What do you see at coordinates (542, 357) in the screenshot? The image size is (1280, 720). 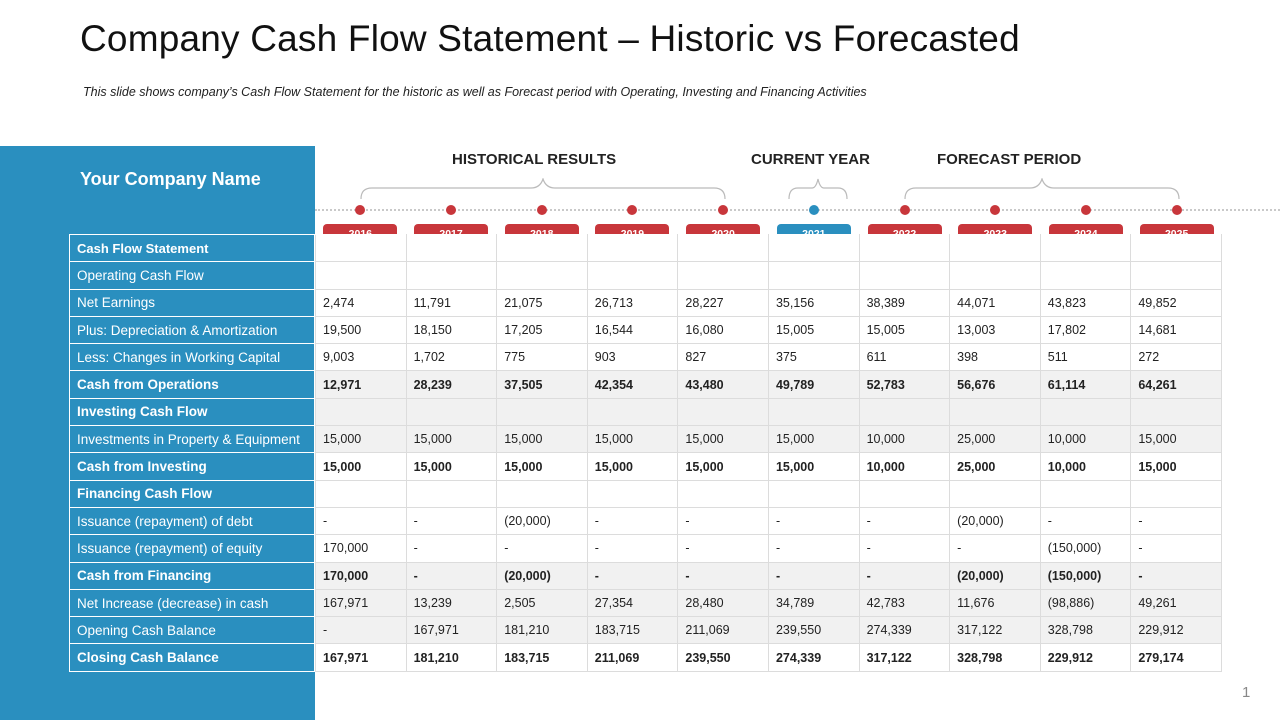 I see `table-cell: 775` at bounding box center [542, 357].